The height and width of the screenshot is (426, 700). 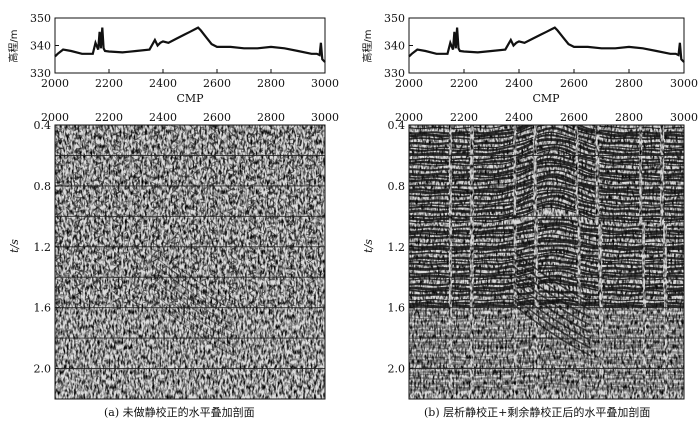 I want to click on x-tick-label: 2400, so click(x=519, y=83).